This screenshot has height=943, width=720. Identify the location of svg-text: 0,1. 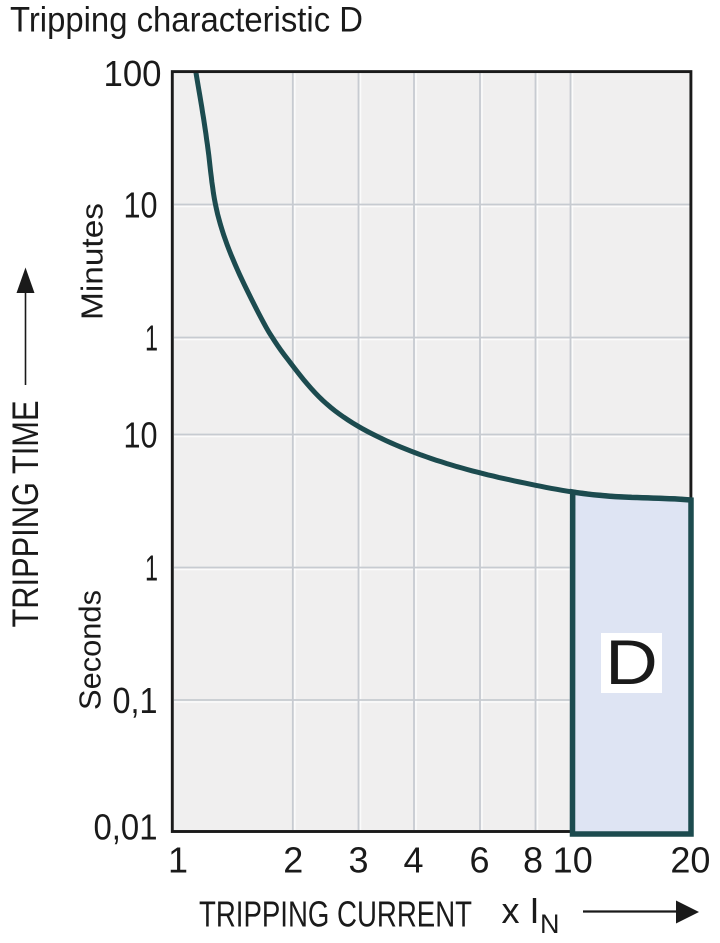
(135, 700).